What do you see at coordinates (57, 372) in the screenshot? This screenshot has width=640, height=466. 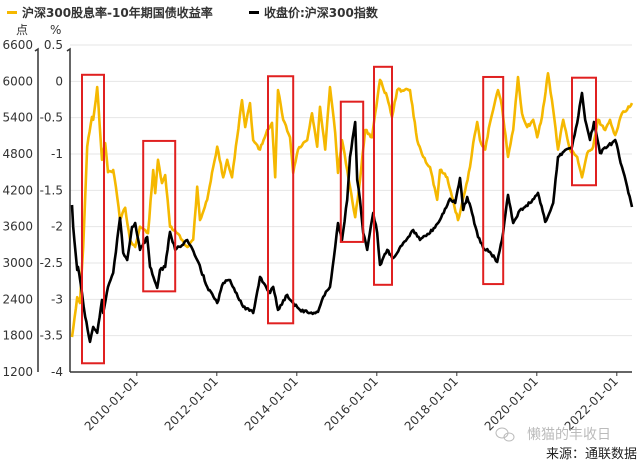 I see `right-tick-label: -4` at bounding box center [57, 372].